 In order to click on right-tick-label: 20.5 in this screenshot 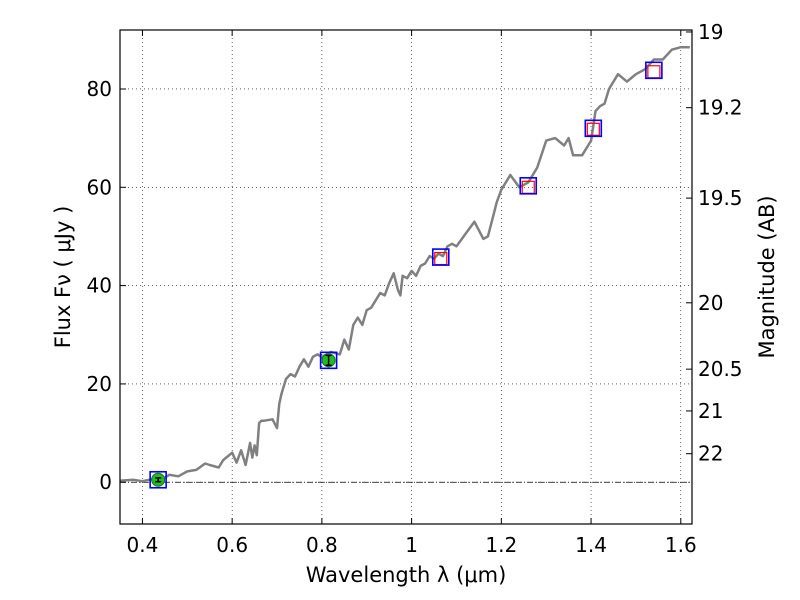, I will do `click(720, 369)`.